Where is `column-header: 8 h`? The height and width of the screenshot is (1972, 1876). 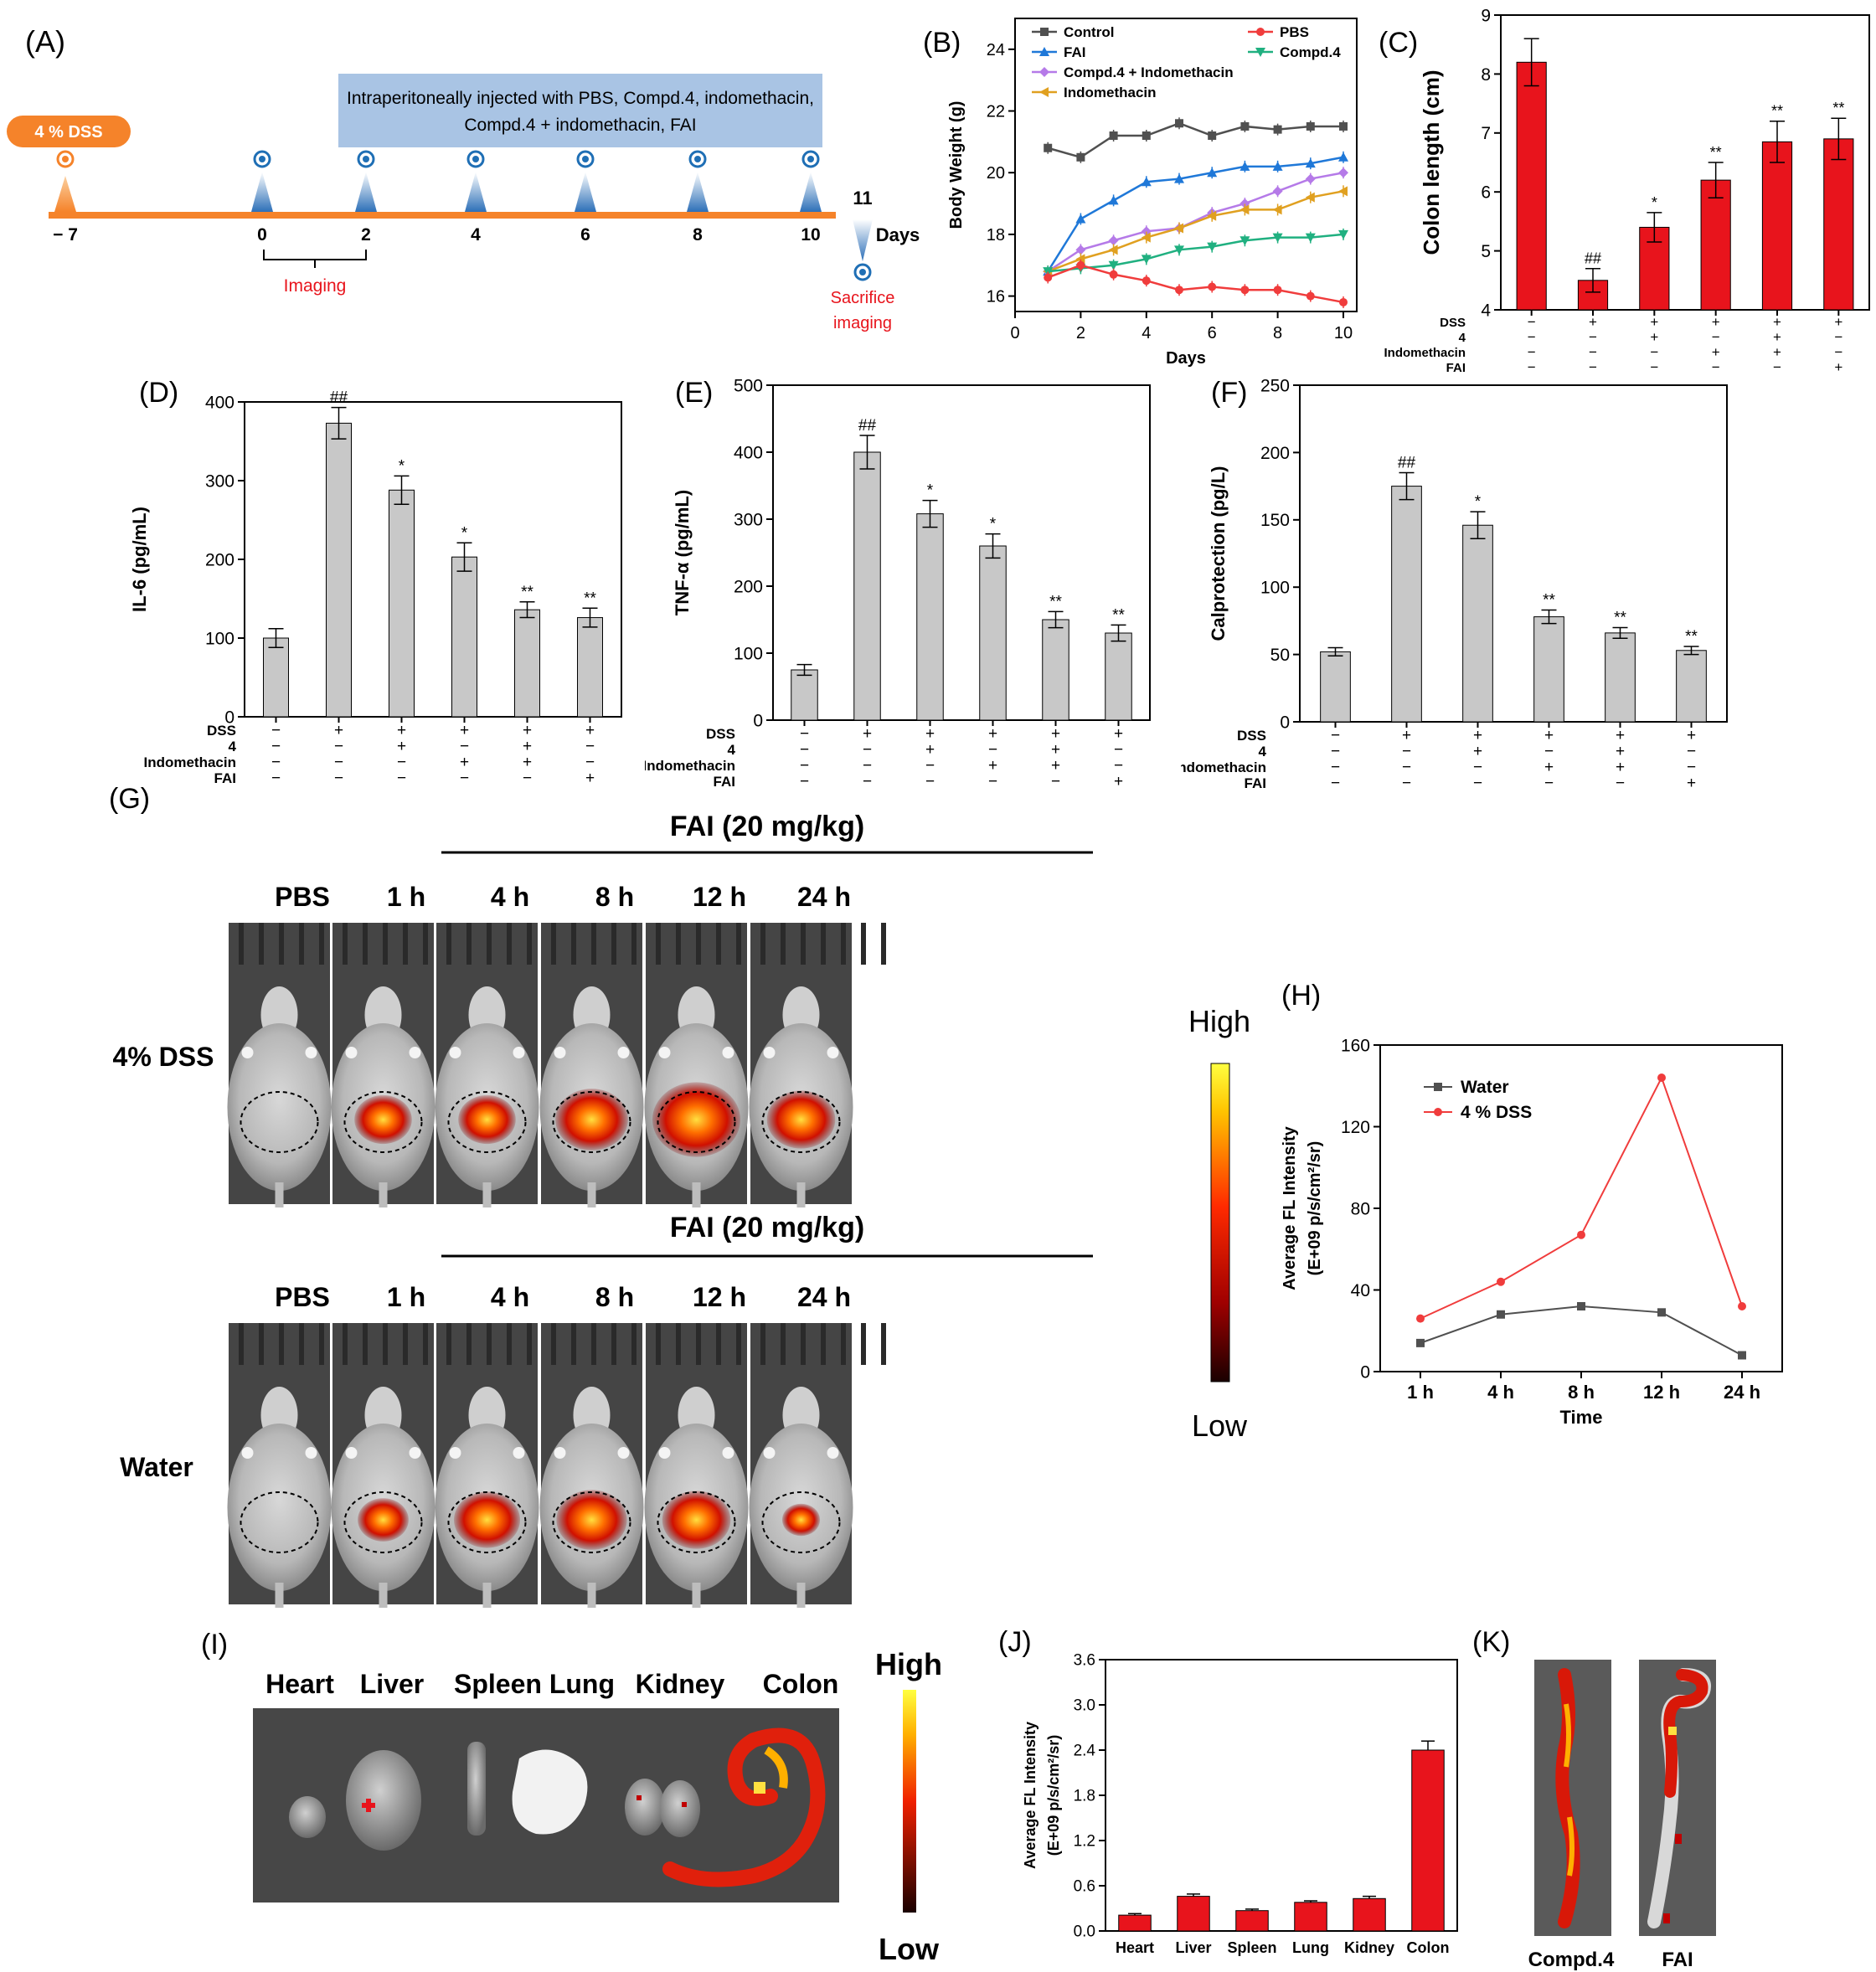 column-header: 8 h is located at coordinates (614, 897).